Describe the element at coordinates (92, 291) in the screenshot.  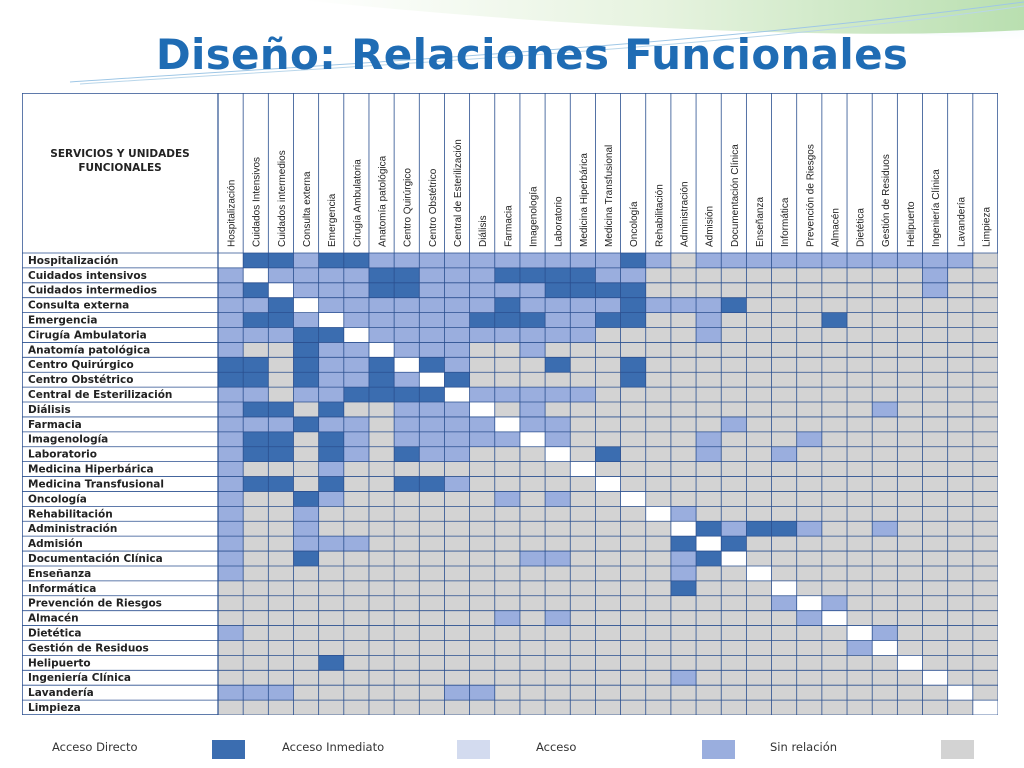
I see `row-label: Cuidados intermedios` at that location.